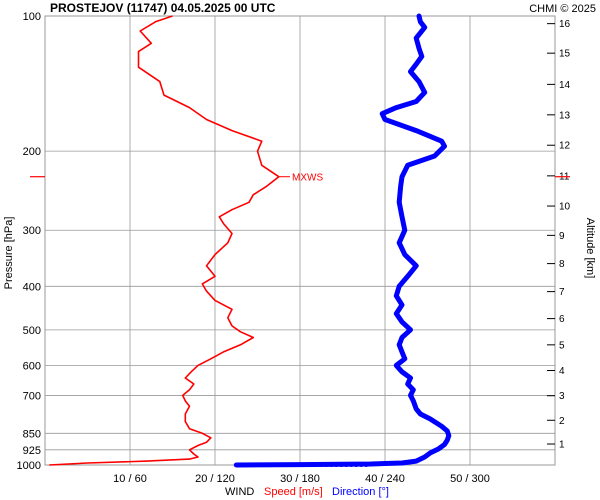  What do you see at coordinates (360, 492) in the screenshot?
I see `legend-direction: Direction [°]` at bounding box center [360, 492].